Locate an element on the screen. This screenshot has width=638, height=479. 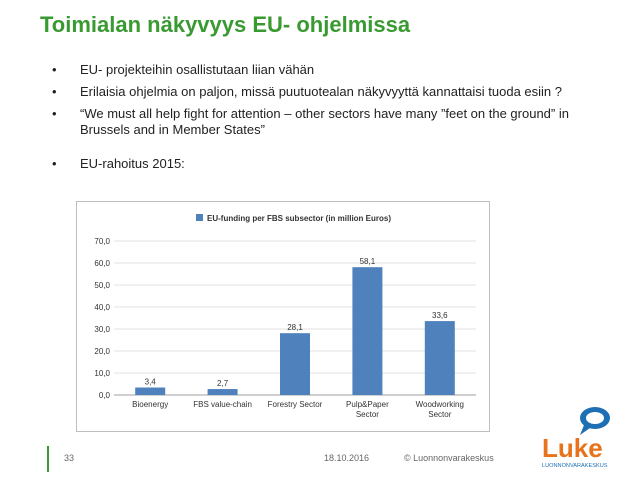
y-tick-label: 0,0 is located at coordinates (105, 395).